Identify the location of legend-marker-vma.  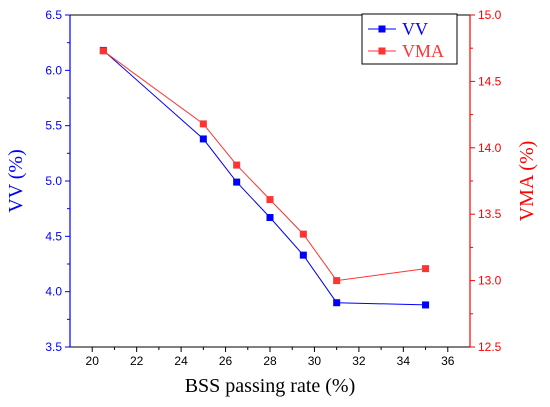
(382, 51).